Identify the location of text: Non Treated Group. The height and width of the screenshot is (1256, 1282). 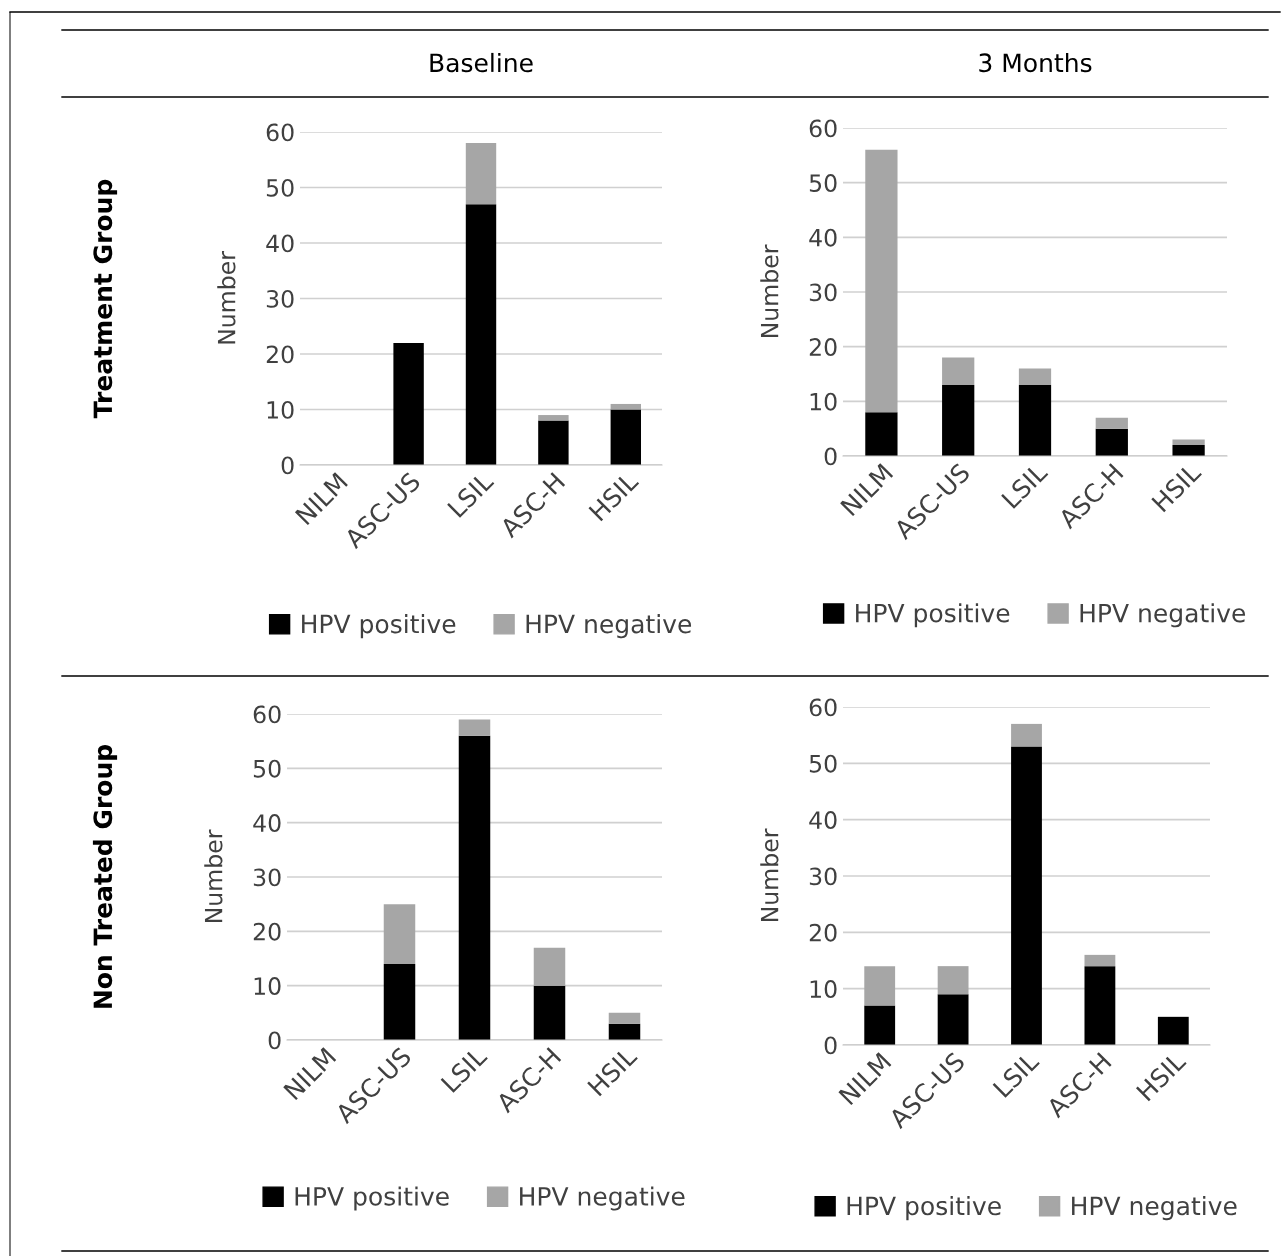
(105, 876).